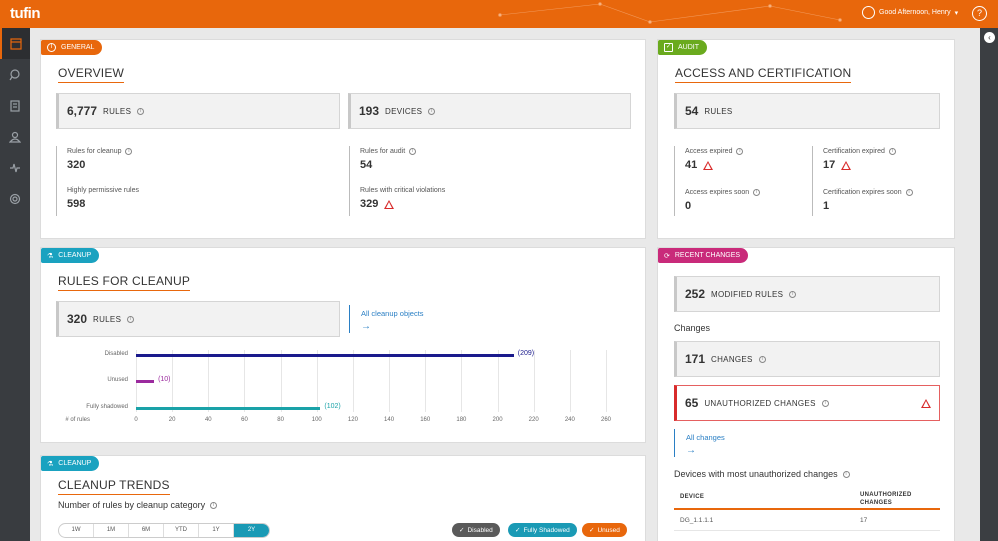  Describe the element at coordinates (146, 530) in the screenshot. I see `range-option-6m: 6M` at that location.